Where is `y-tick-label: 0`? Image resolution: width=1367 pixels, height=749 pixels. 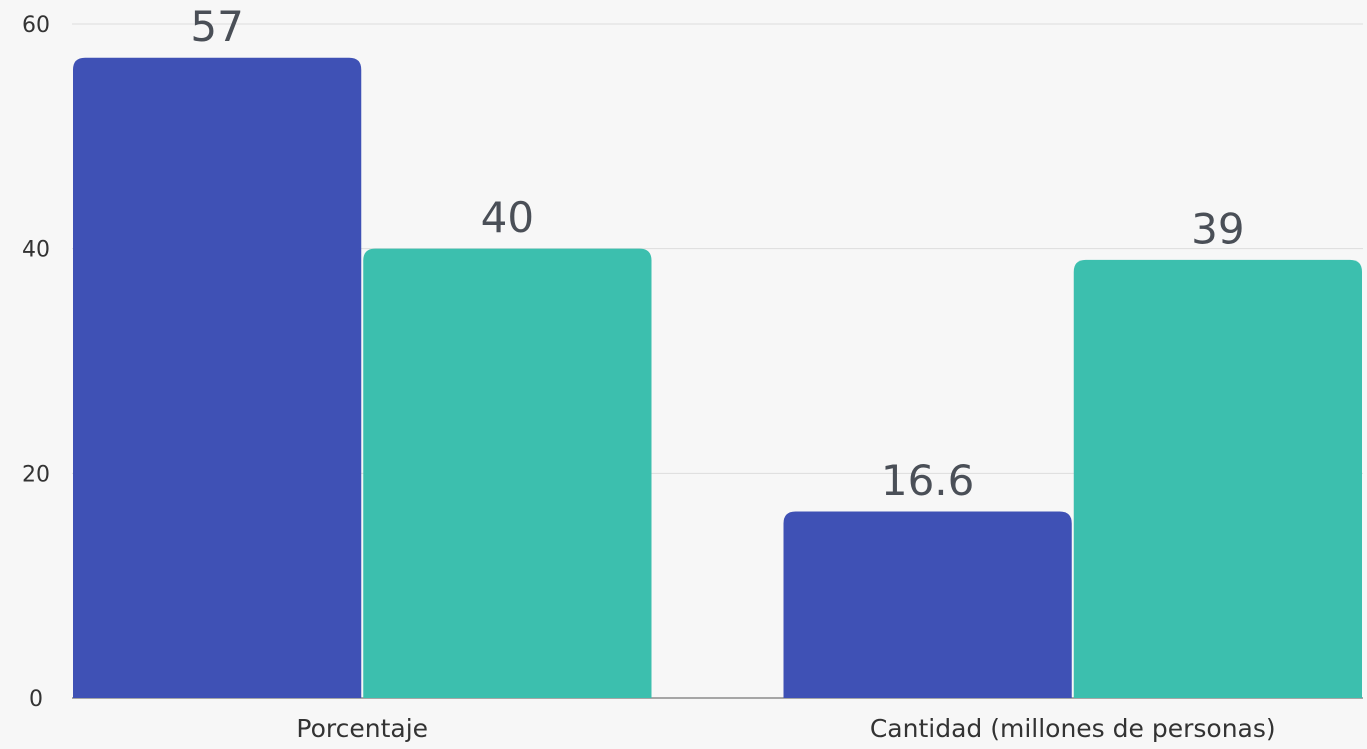 y-tick-label: 0 is located at coordinates (36, 699).